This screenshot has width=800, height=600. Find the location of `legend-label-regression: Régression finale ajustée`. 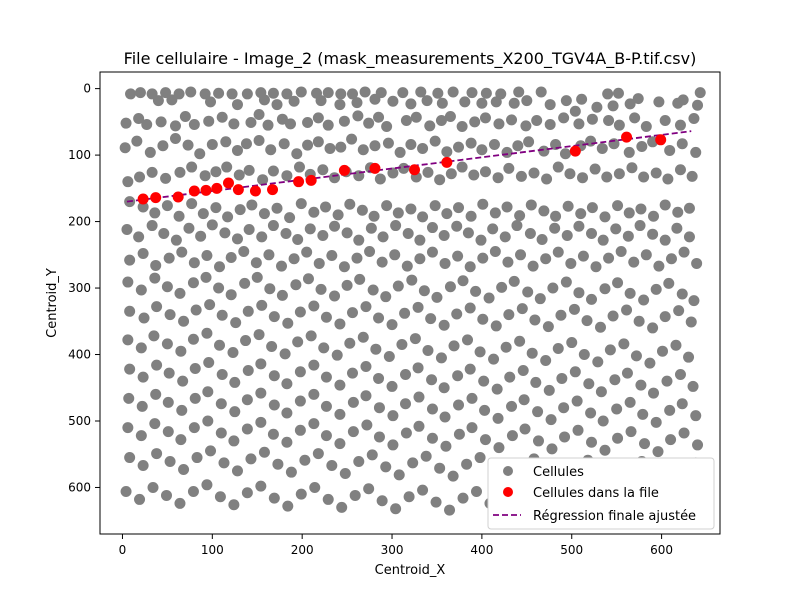

legend-label-regression: Régression finale ajustée is located at coordinates (614, 516).